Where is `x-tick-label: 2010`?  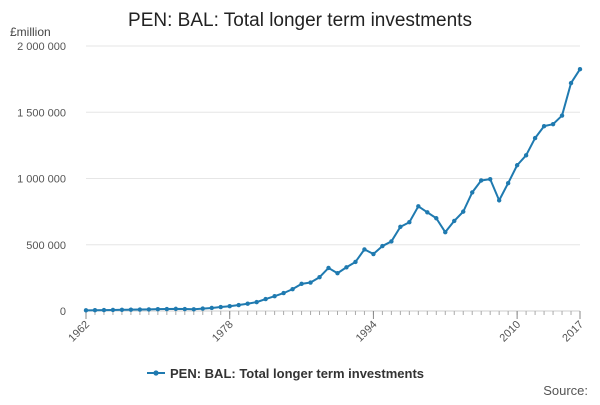 x-tick-label: 2010 is located at coordinates (510, 332).